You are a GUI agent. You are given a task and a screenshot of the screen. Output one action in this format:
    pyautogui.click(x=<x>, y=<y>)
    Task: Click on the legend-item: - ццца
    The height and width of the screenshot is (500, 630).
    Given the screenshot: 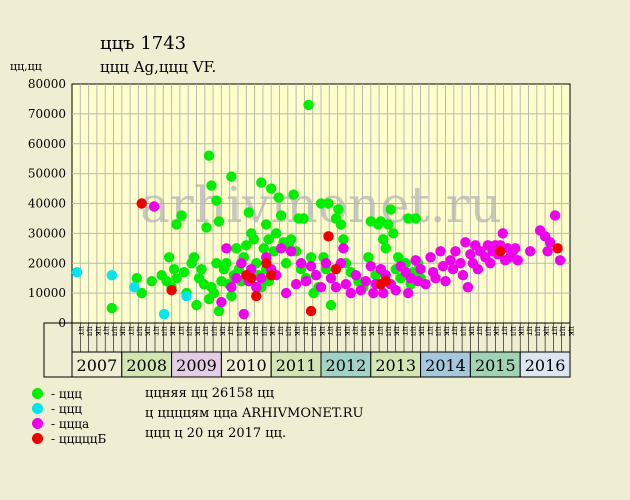 What is the action you would take?
    pyautogui.click(x=69, y=423)
    